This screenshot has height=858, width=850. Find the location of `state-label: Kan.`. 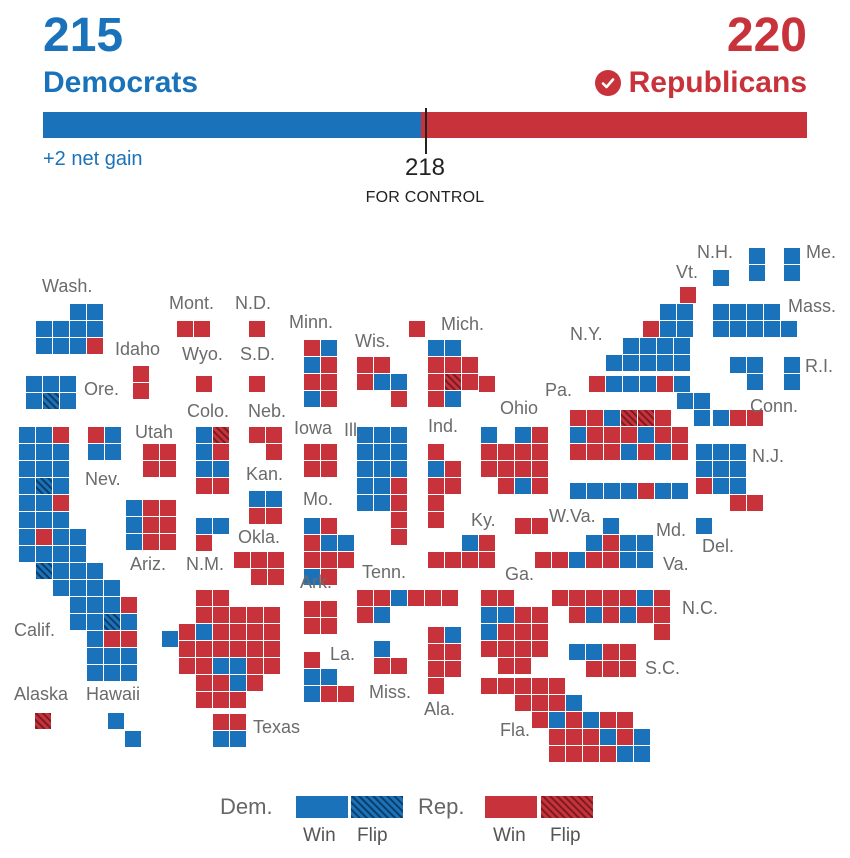

state-label: Kan. is located at coordinates (264, 474).